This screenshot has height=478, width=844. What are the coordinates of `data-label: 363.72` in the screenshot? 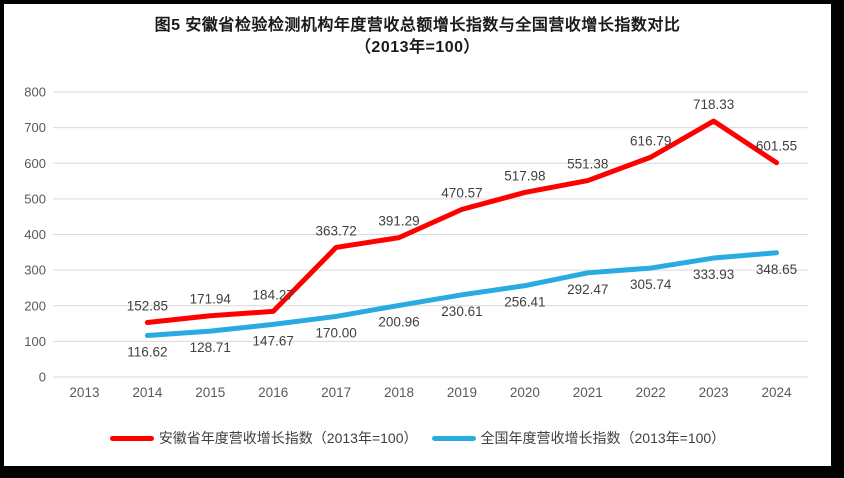 It's located at (335, 230).